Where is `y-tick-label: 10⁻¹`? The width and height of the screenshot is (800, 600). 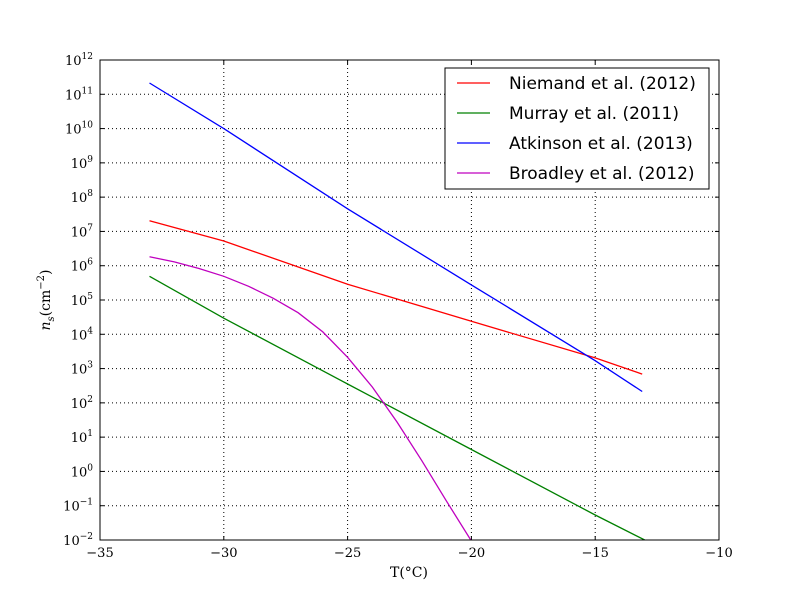 y-tick-label: 10⁻¹ is located at coordinates (78, 506).